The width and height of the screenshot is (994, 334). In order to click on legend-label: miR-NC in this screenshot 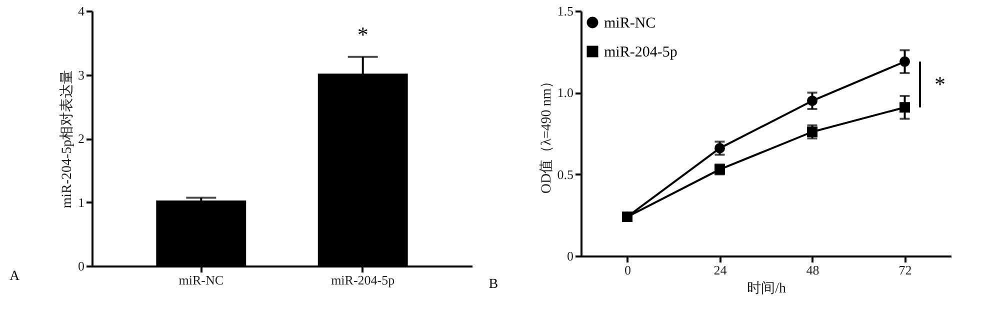, I will do `click(630, 24)`.